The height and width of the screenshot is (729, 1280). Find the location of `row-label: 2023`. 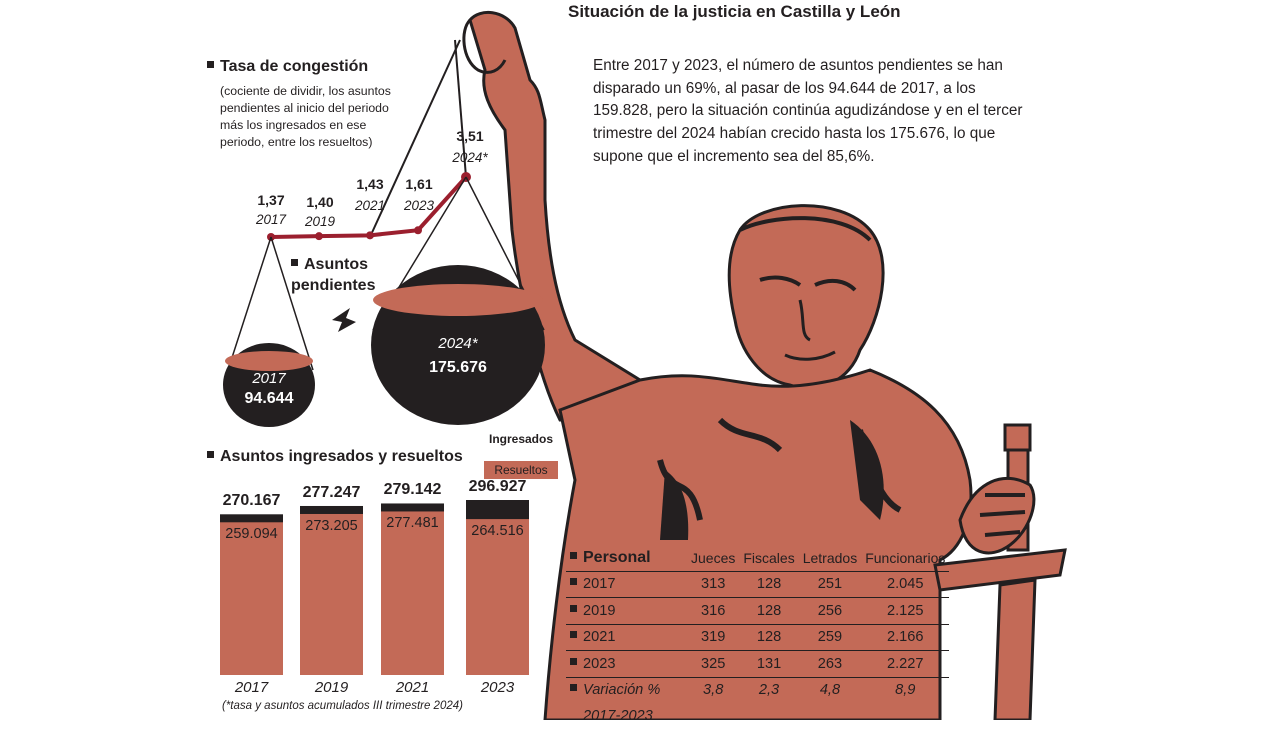

row-label: 2023 is located at coordinates (626, 663).